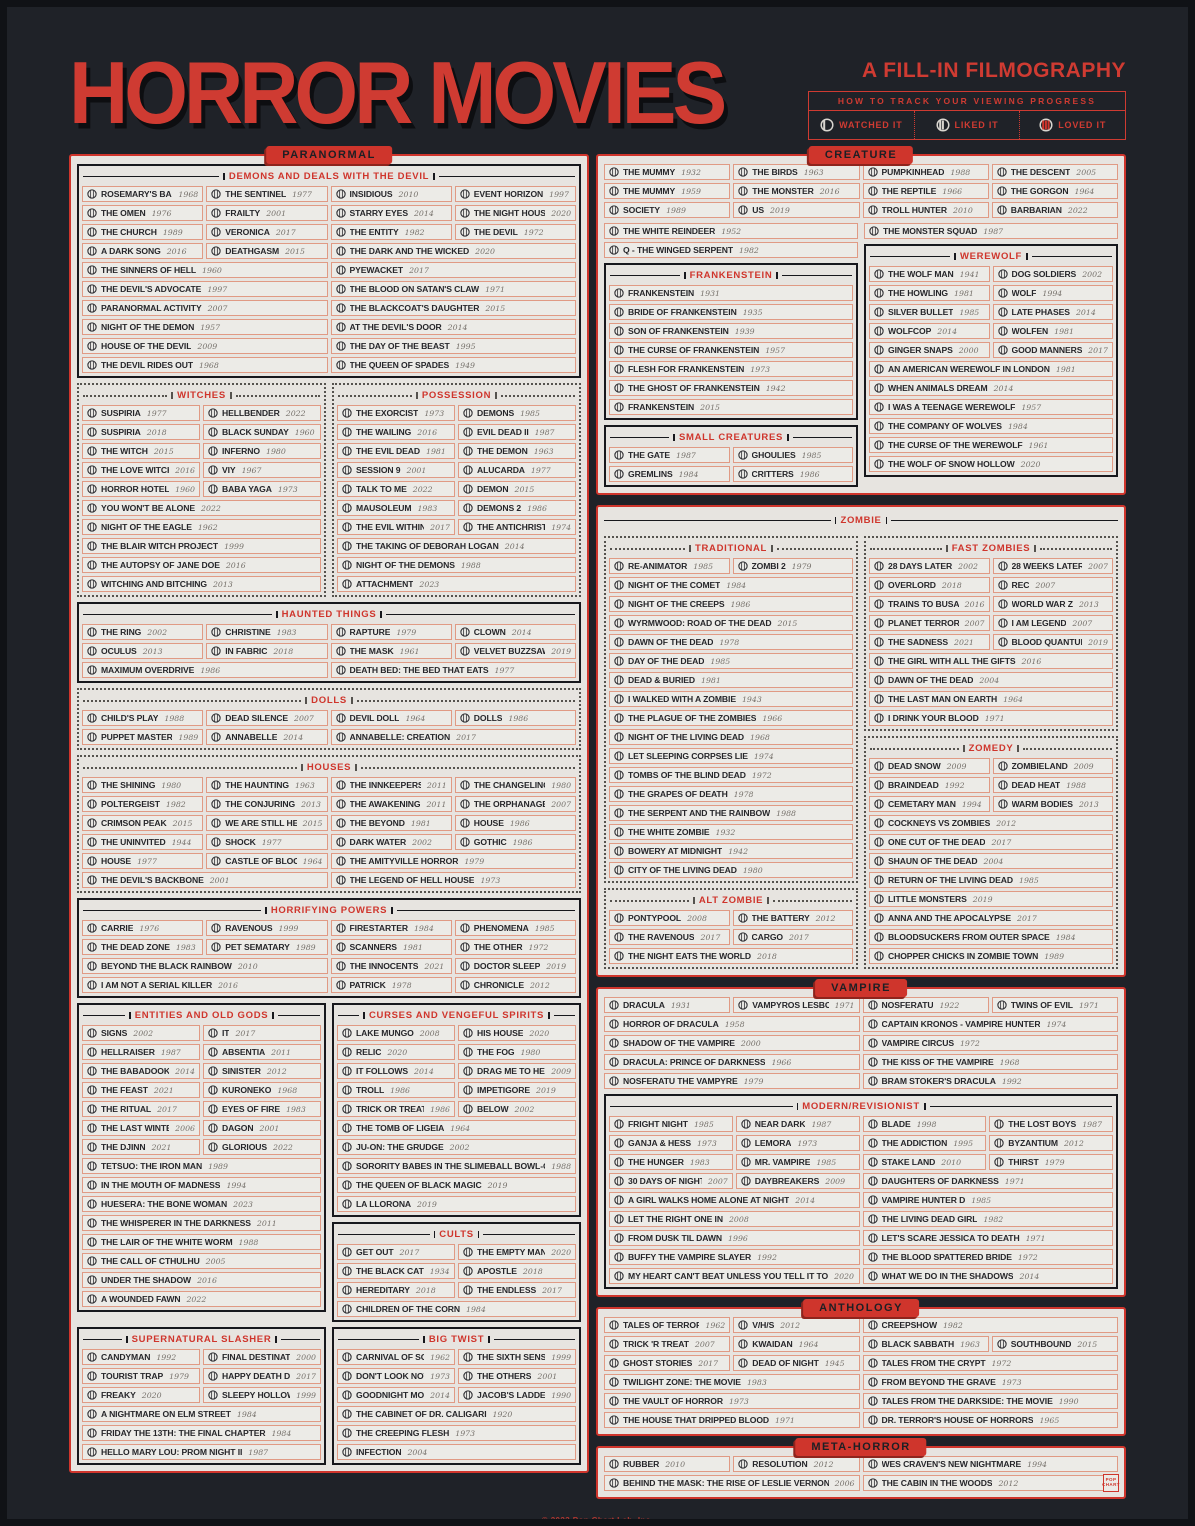 Image resolution: width=1195 pixels, height=1526 pixels. What do you see at coordinates (202, 527) in the screenshot?
I see `movie-entry: NIGHT OF THE EAGLE 1962` at bounding box center [202, 527].